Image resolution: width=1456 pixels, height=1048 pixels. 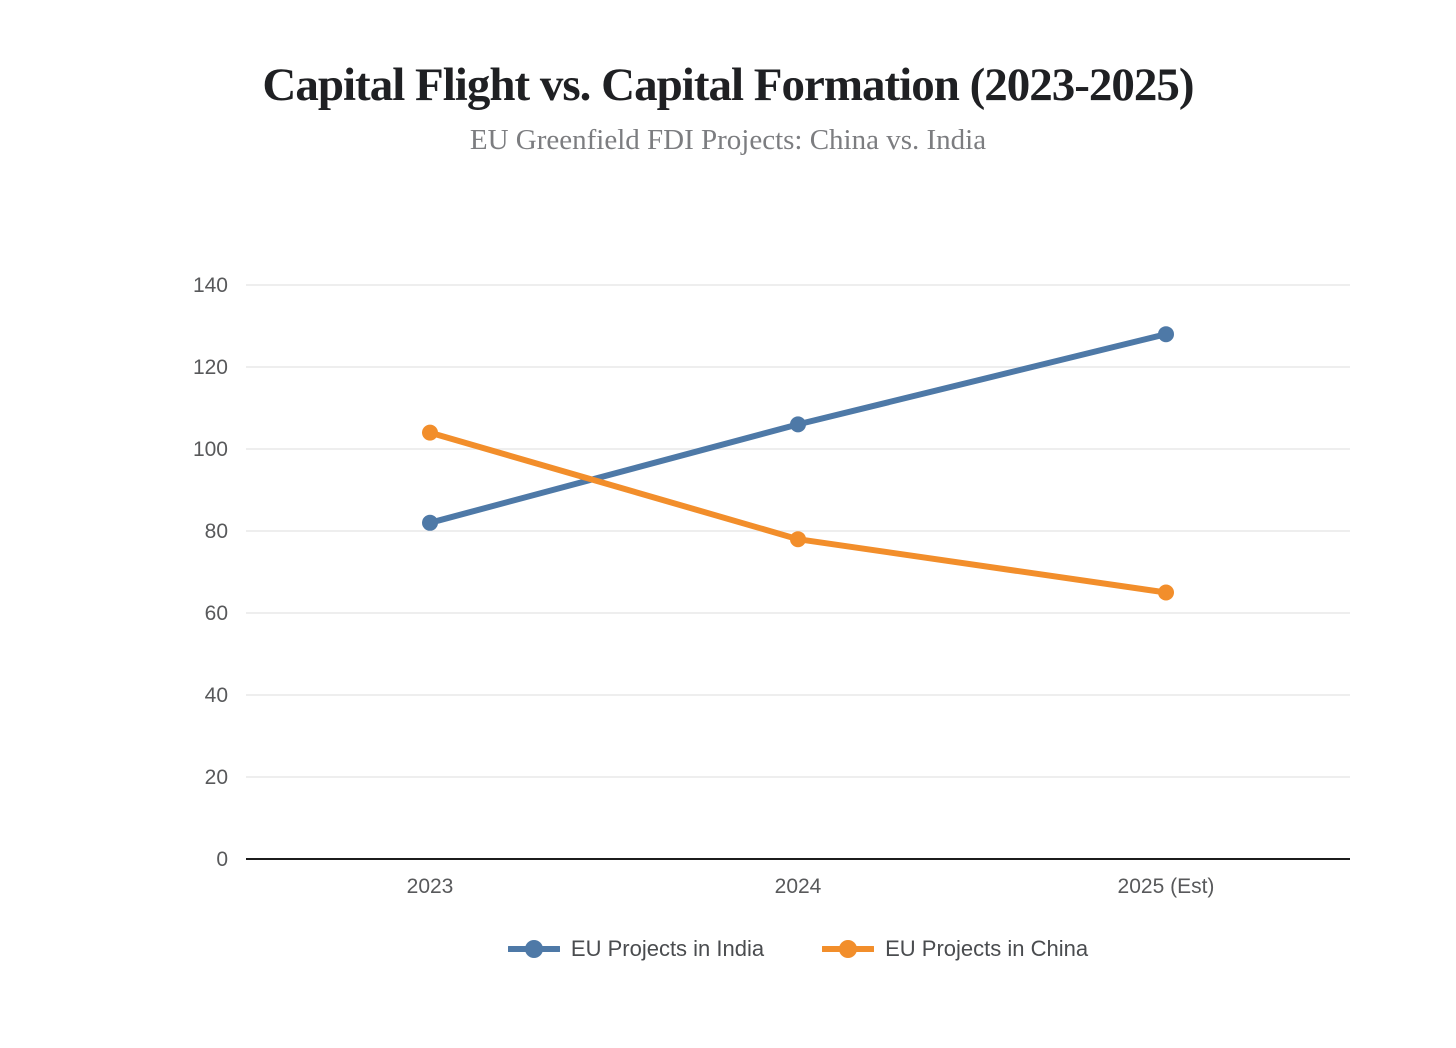 What do you see at coordinates (798, 886) in the screenshot?
I see `x-tick-label: 2024` at bounding box center [798, 886].